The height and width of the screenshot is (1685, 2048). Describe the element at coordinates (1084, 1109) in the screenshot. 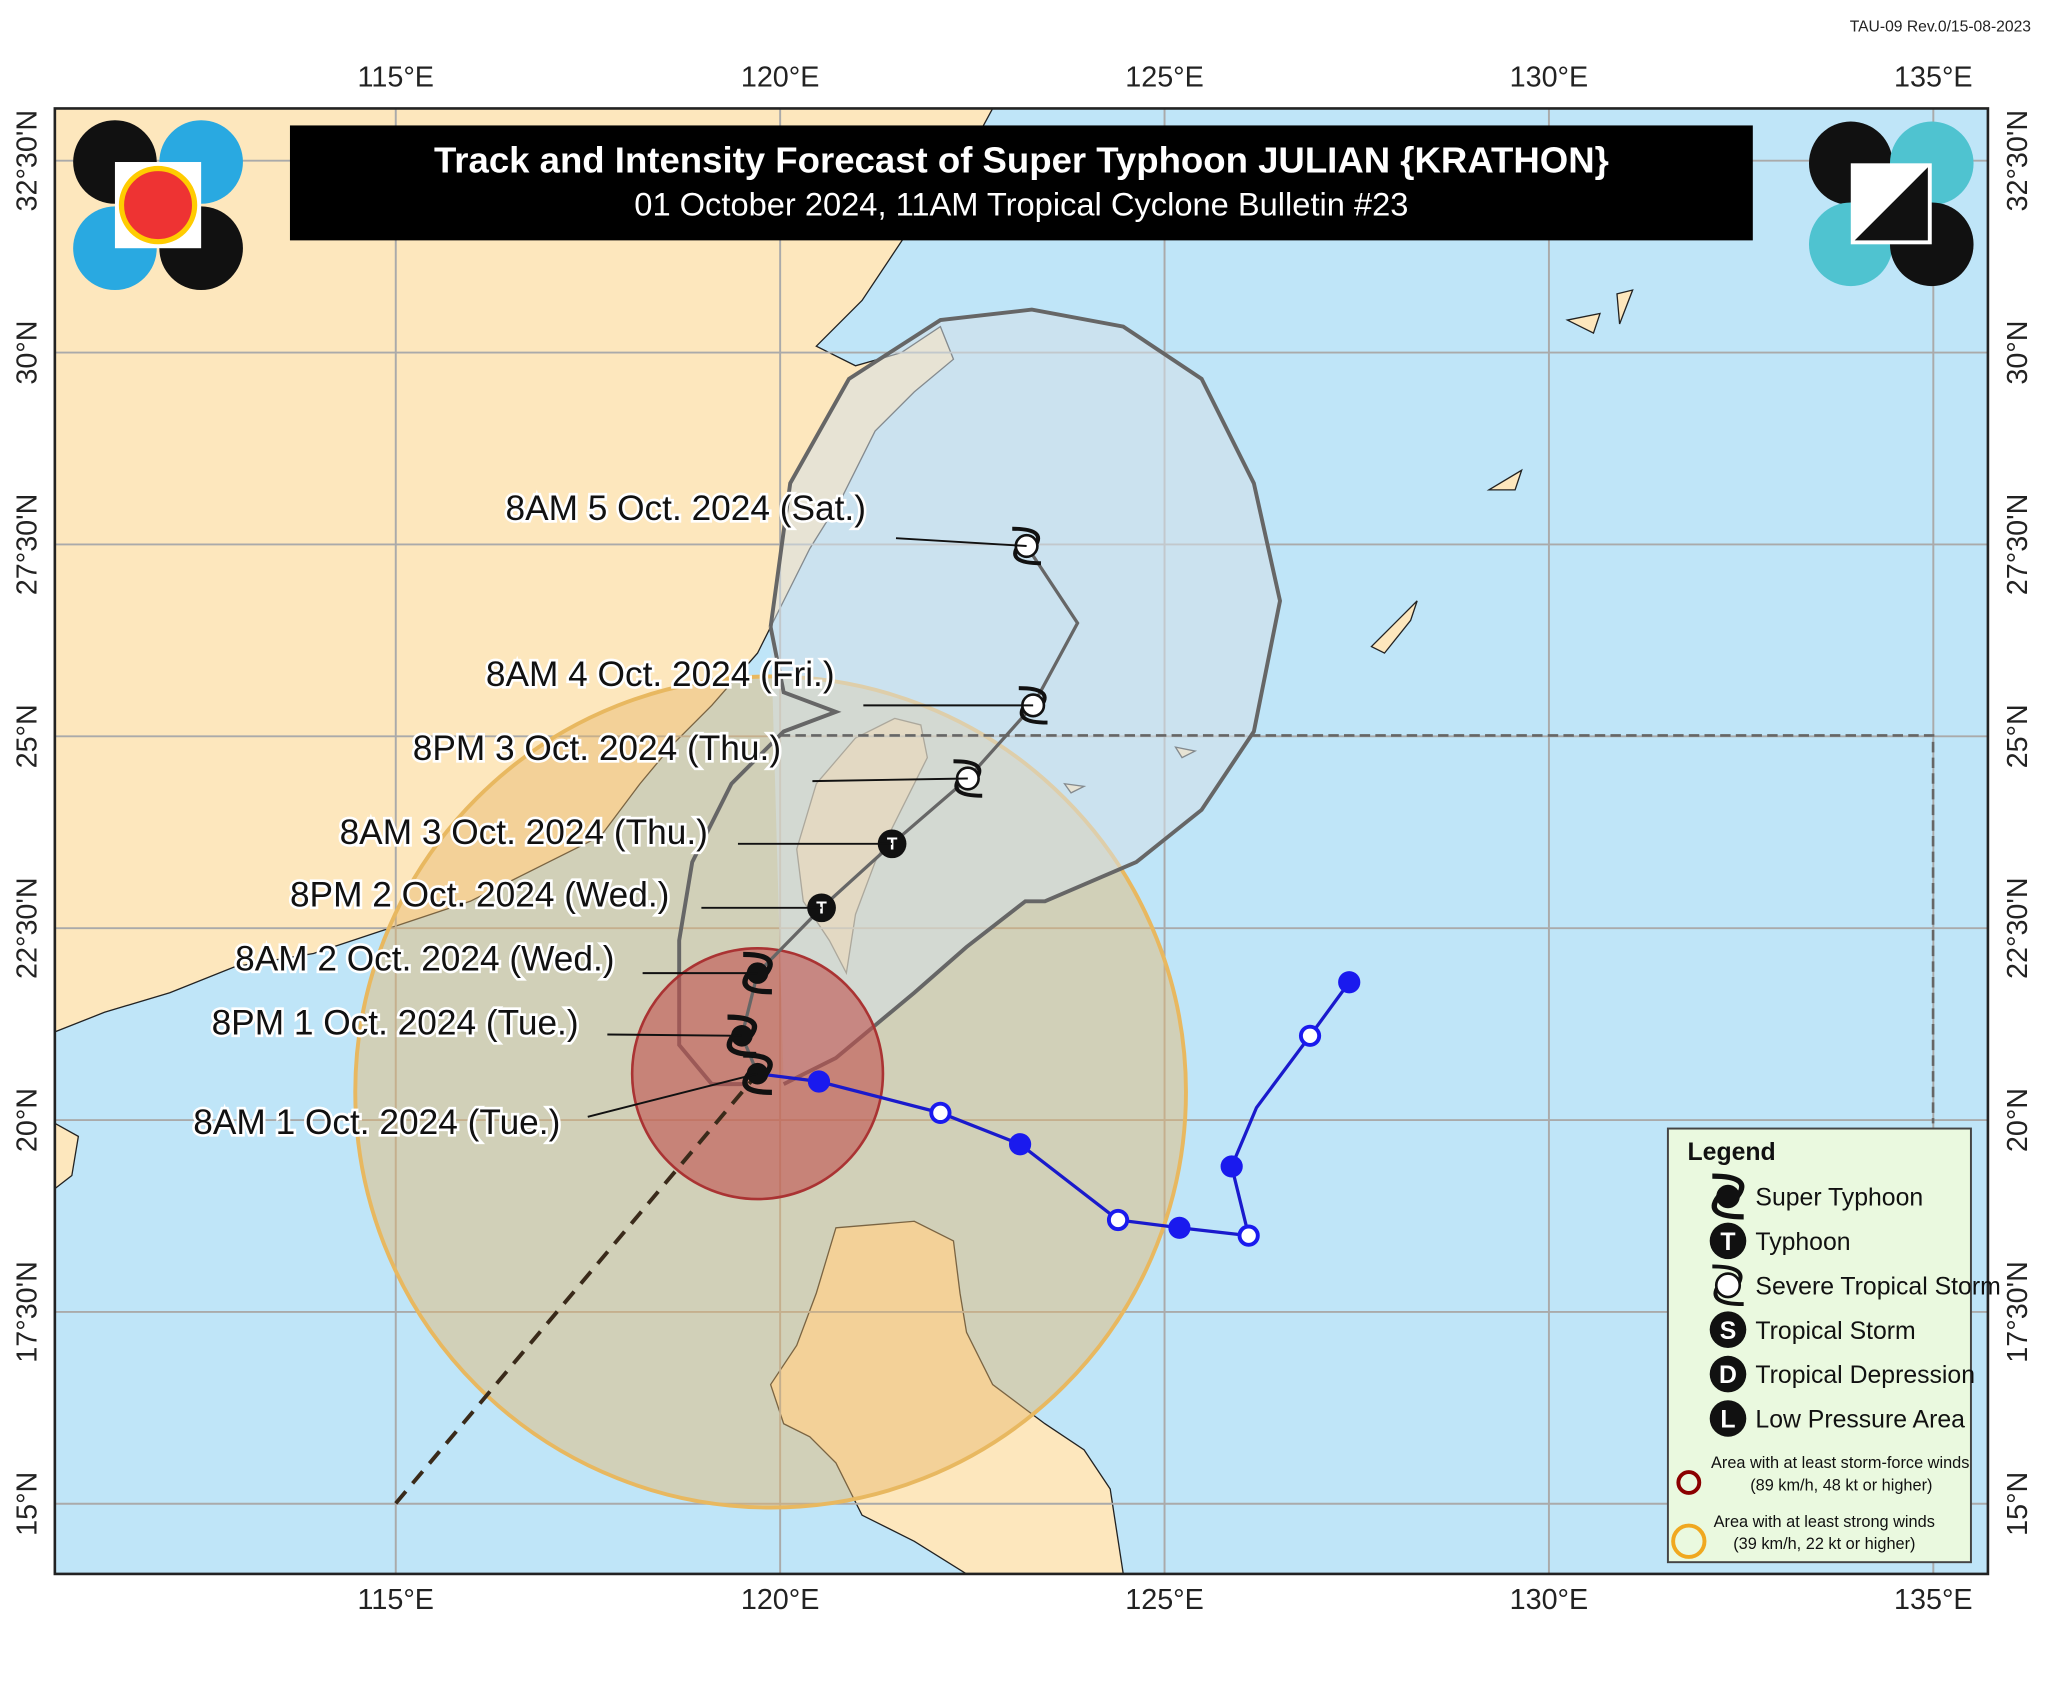

I see `past-positions` at that location.